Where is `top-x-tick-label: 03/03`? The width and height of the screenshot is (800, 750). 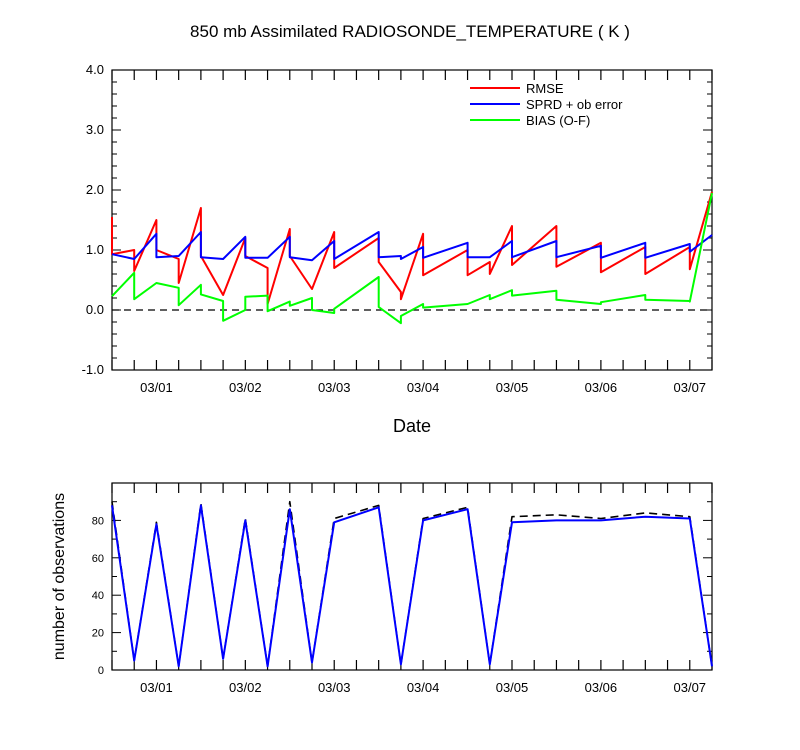
top-x-tick-label: 03/03 is located at coordinates (334, 387).